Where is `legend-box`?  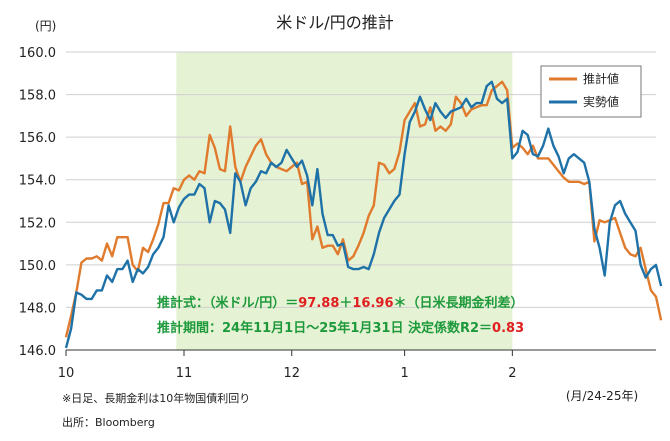 legend-box is located at coordinates (591, 91).